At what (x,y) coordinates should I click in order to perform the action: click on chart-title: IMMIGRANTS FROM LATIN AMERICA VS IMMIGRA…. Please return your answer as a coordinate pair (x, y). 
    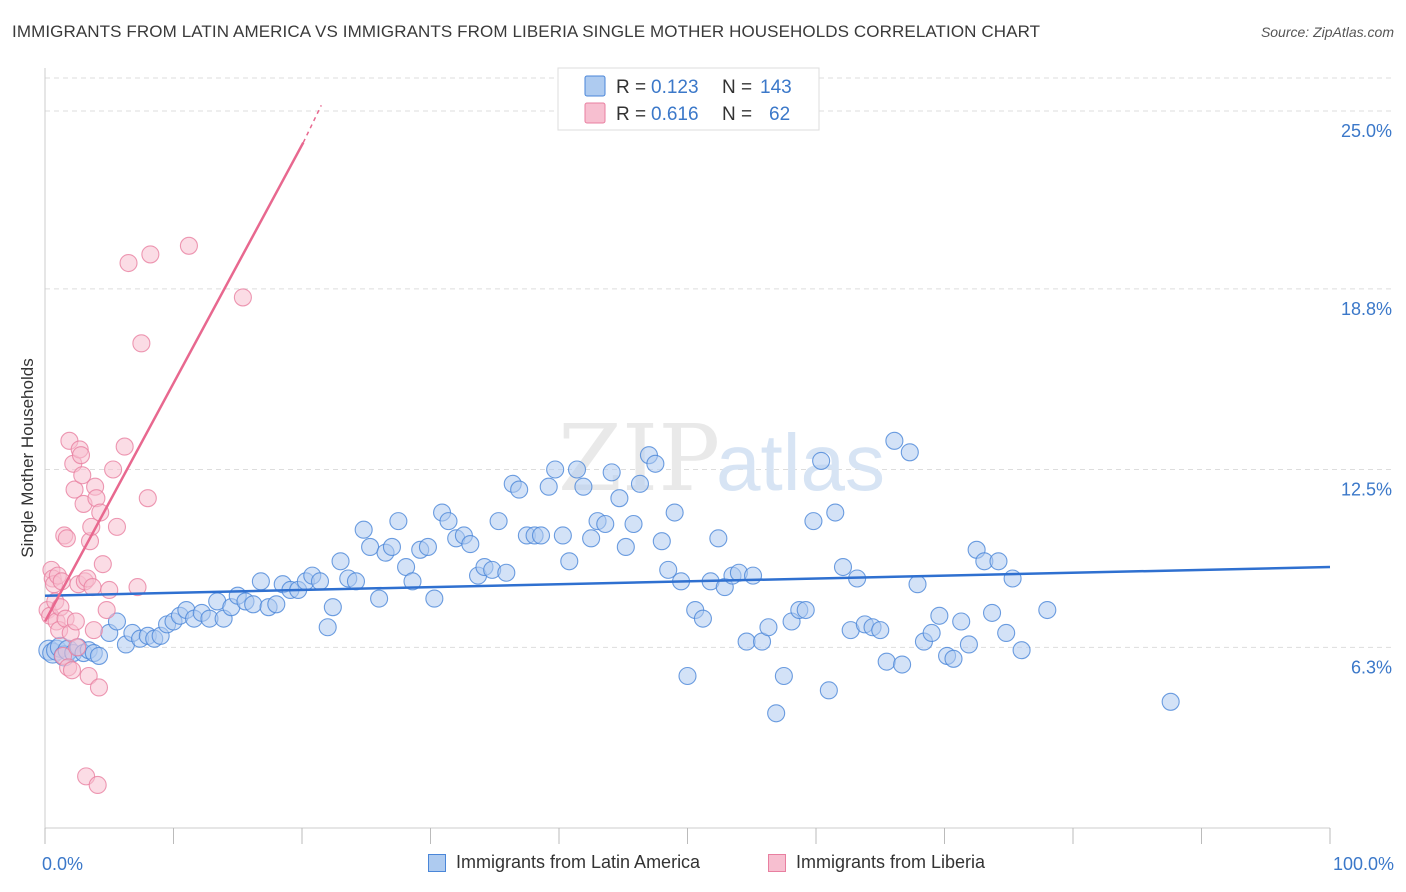
    Looking at the image, I should click on (526, 31).